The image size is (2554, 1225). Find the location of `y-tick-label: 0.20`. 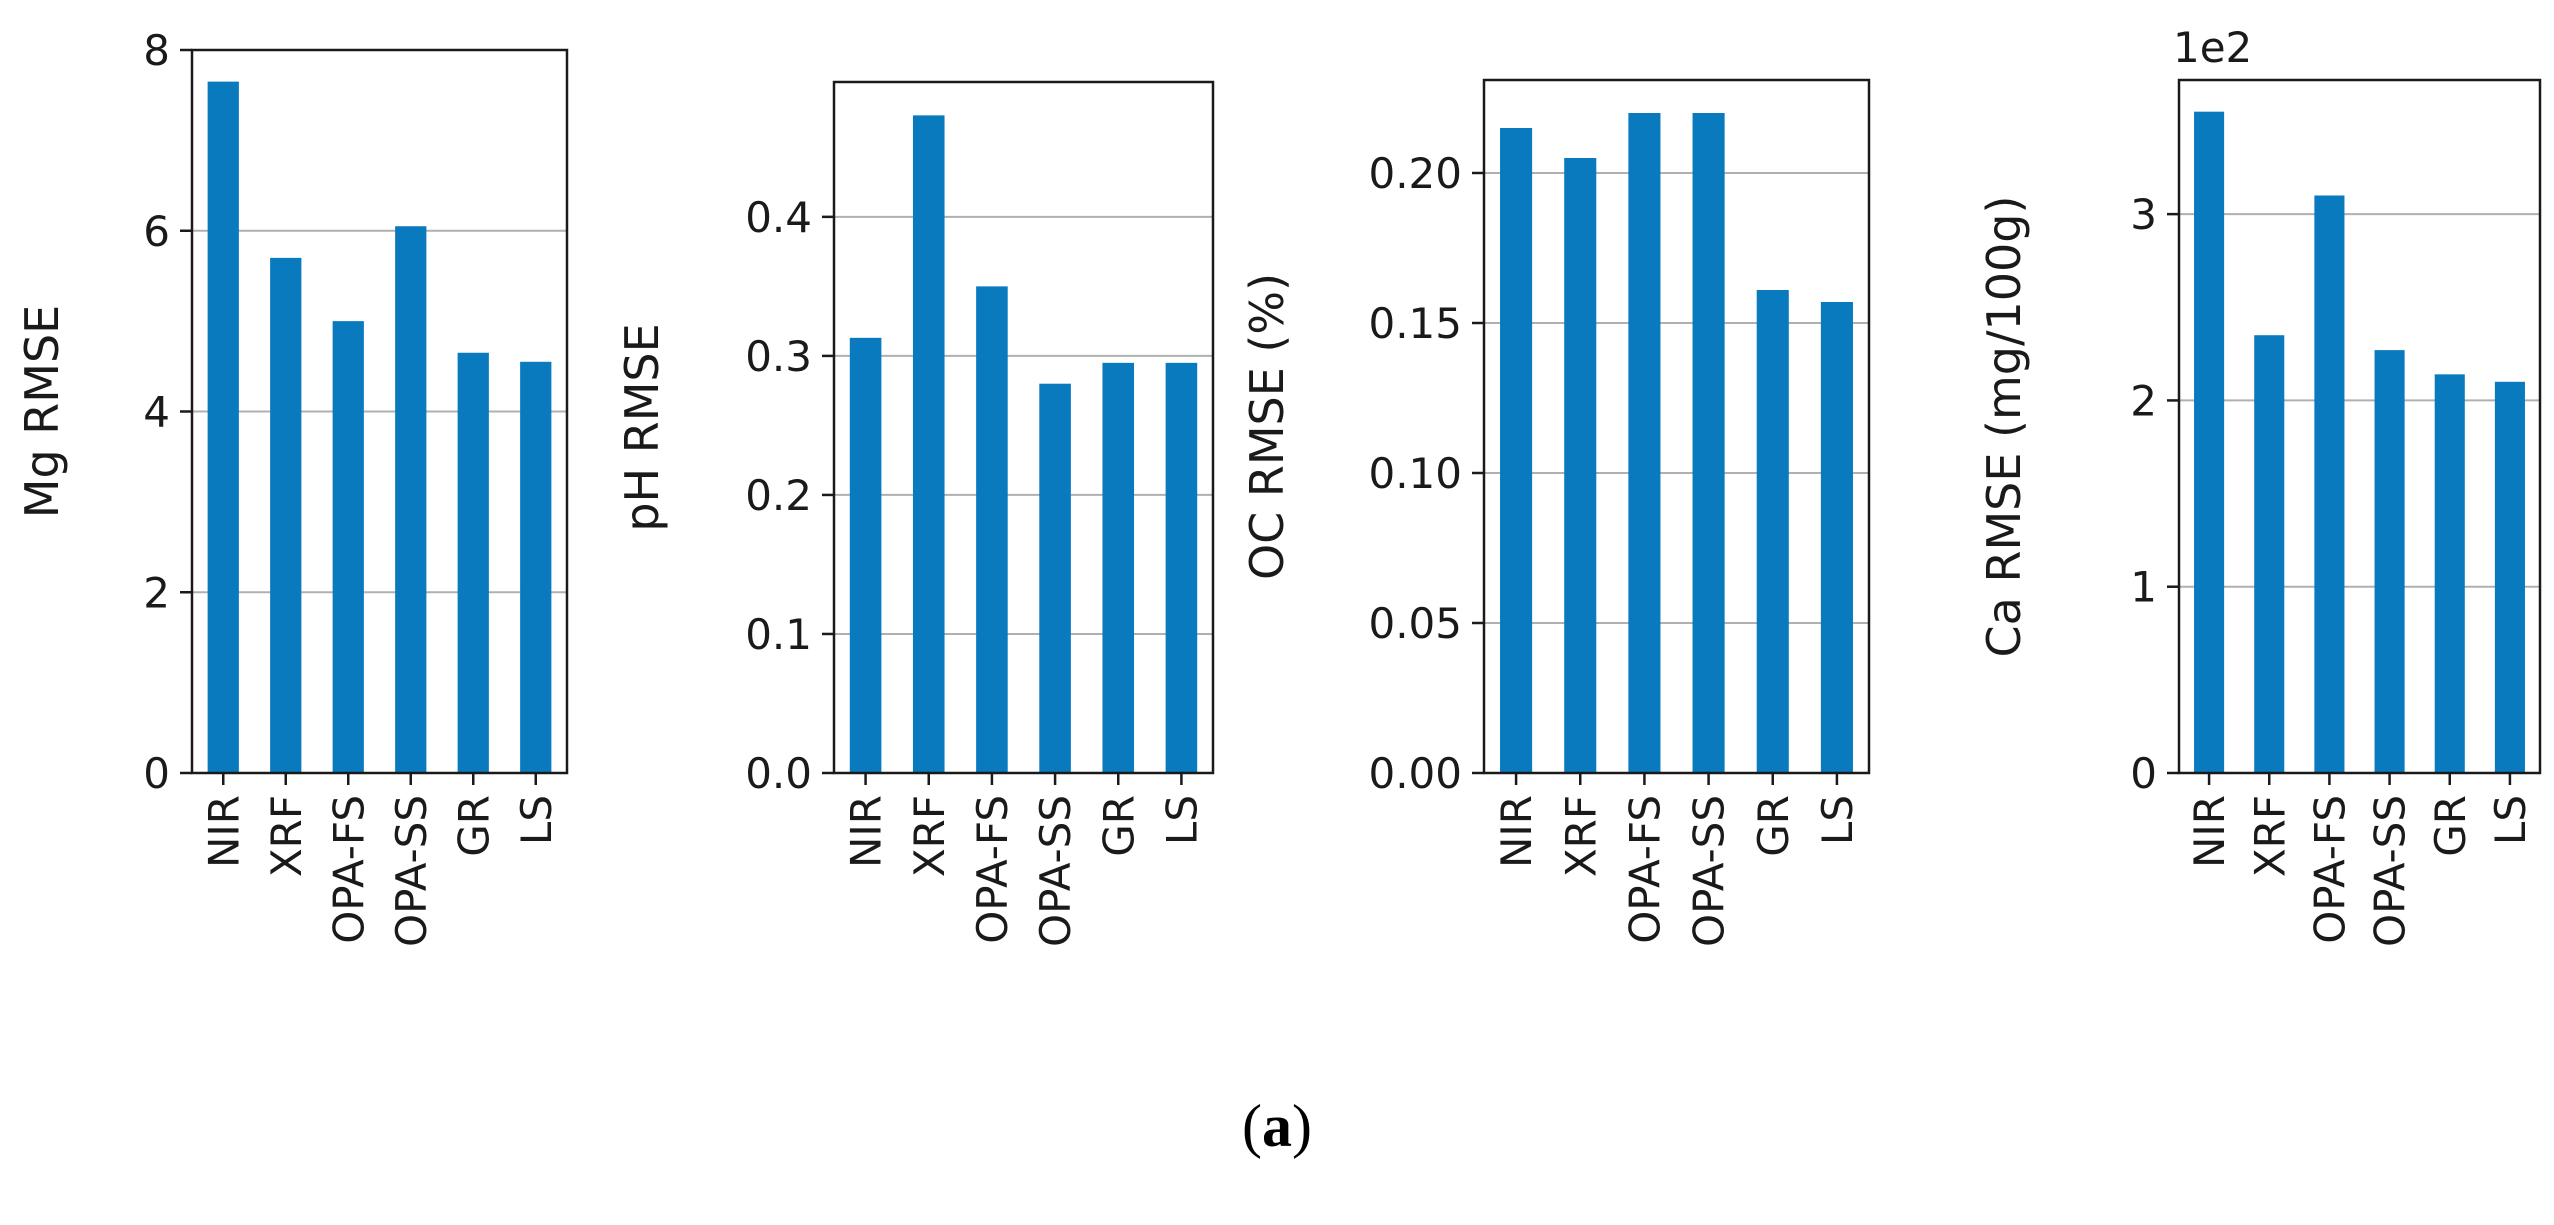

y-tick-label: 0.20 is located at coordinates (1415, 173).